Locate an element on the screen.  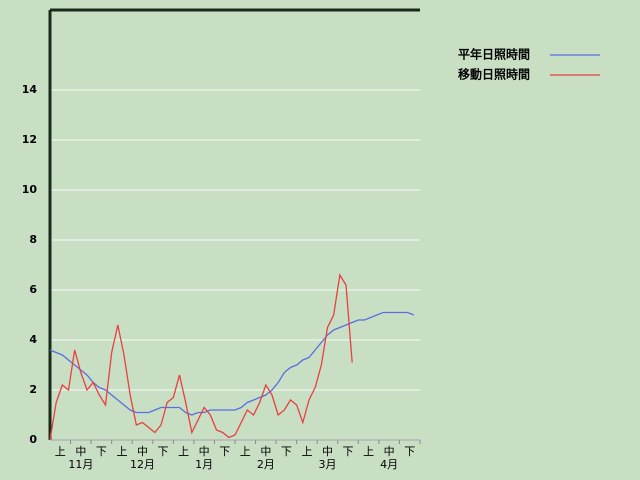
legend-label: 平年日照時間 is located at coordinates (494, 54).